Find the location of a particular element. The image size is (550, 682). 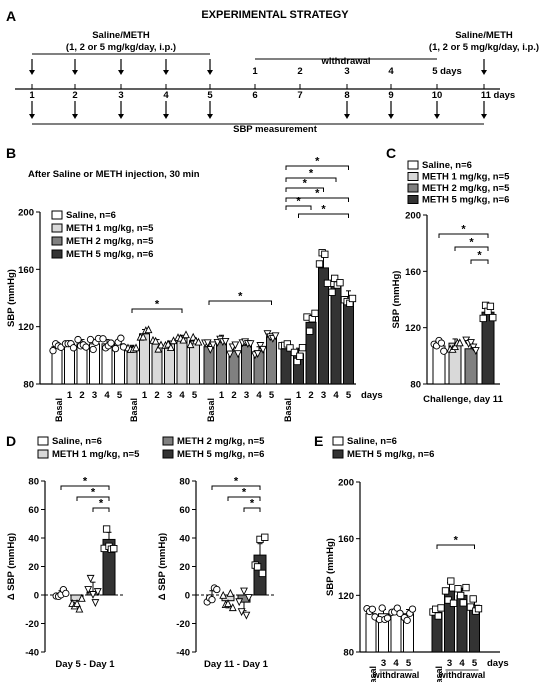

withdrawal-day: 5 days is located at coordinates (447, 71).